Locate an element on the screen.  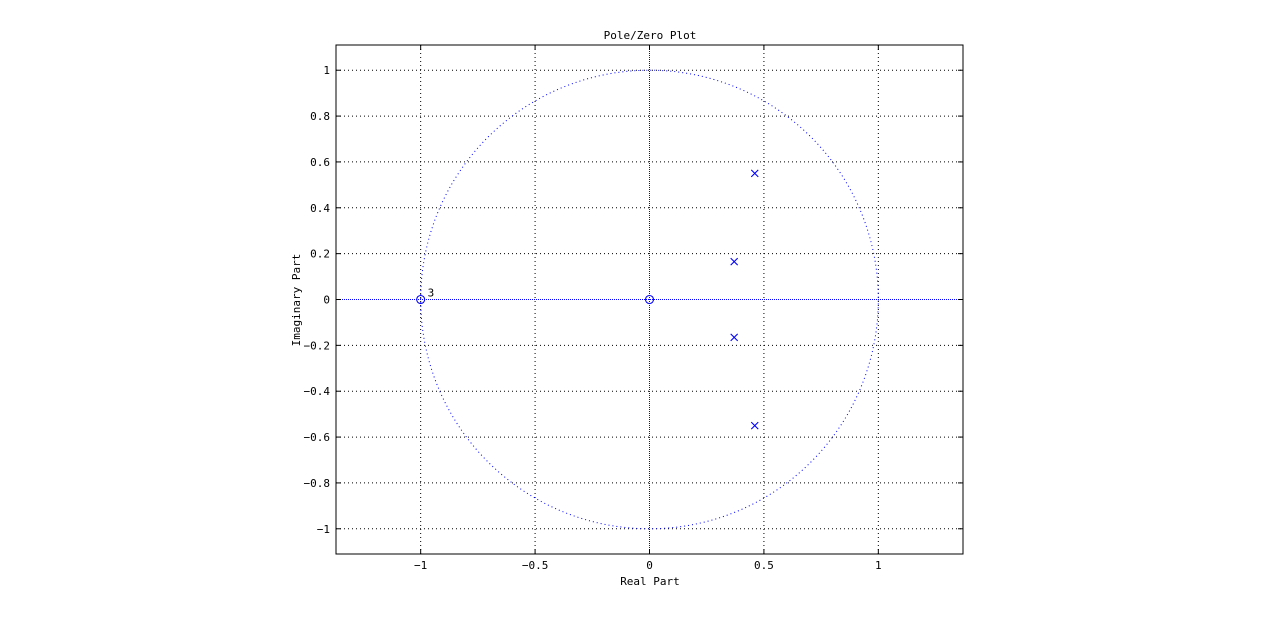
y-tick-label: 0.2 is located at coordinates (320, 254).